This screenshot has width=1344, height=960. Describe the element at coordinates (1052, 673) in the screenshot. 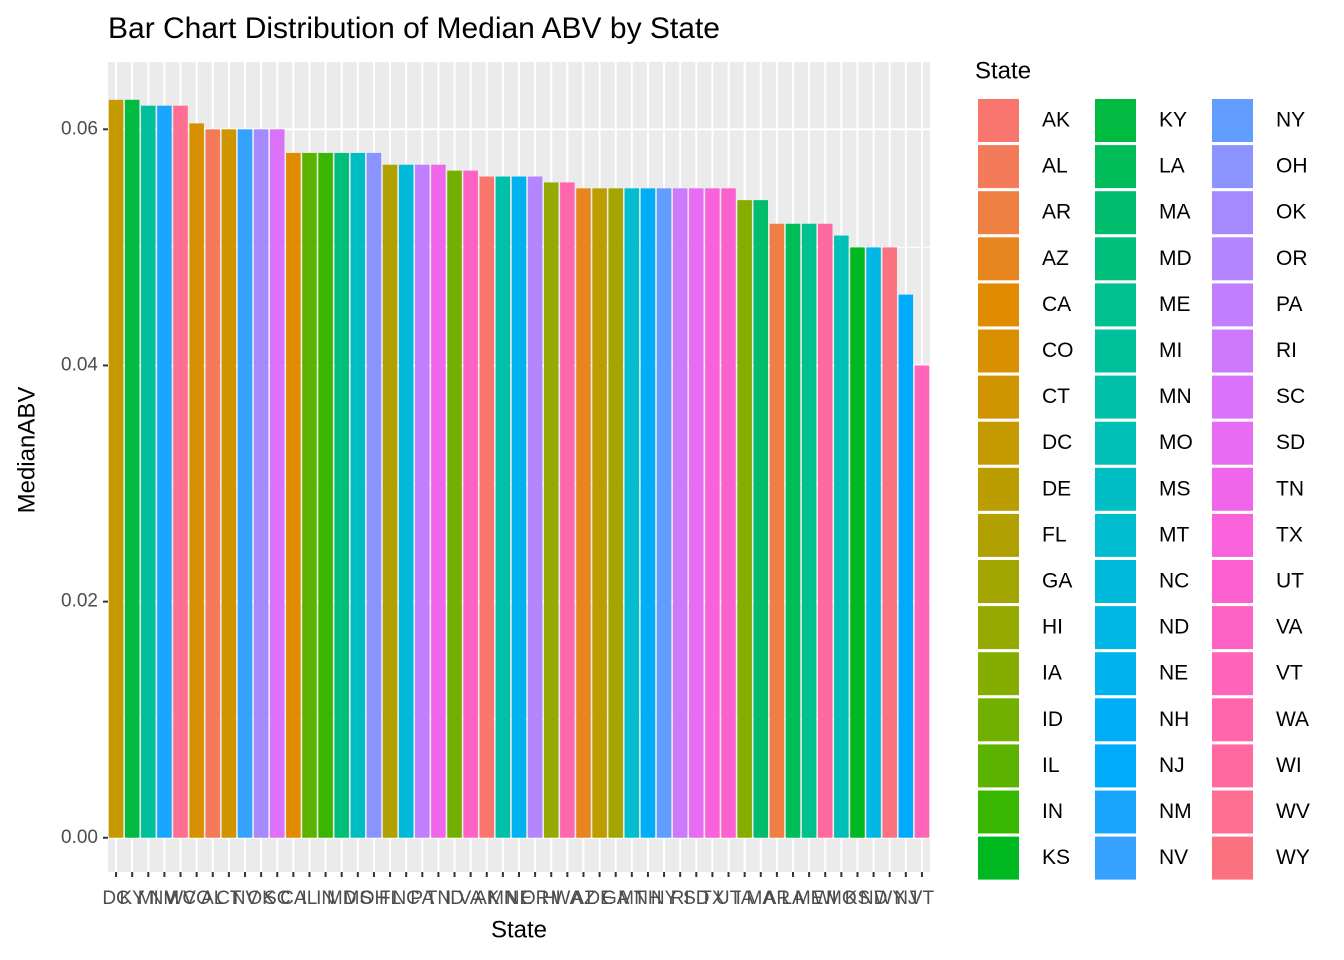

I see `legend-label: IA` at that location.